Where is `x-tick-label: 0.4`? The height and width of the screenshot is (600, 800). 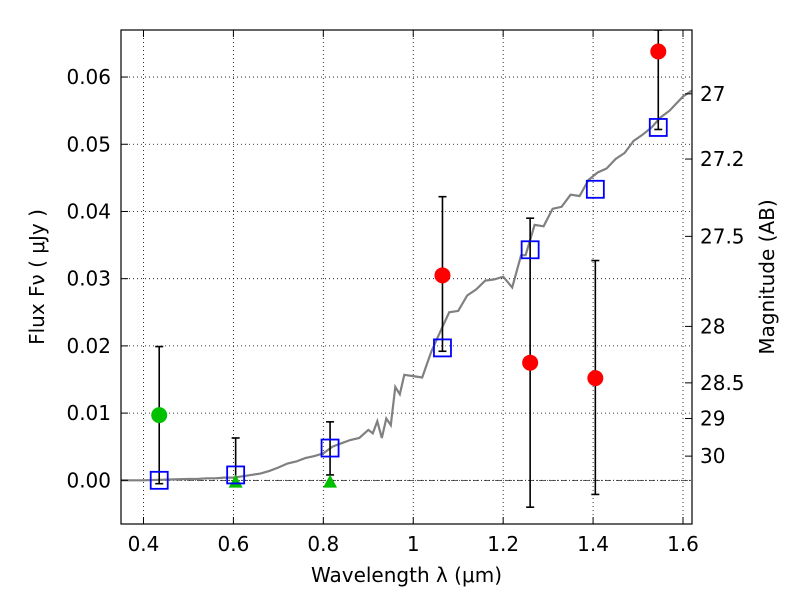 x-tick-label: 0.4 is located at coordinates (144, 544).